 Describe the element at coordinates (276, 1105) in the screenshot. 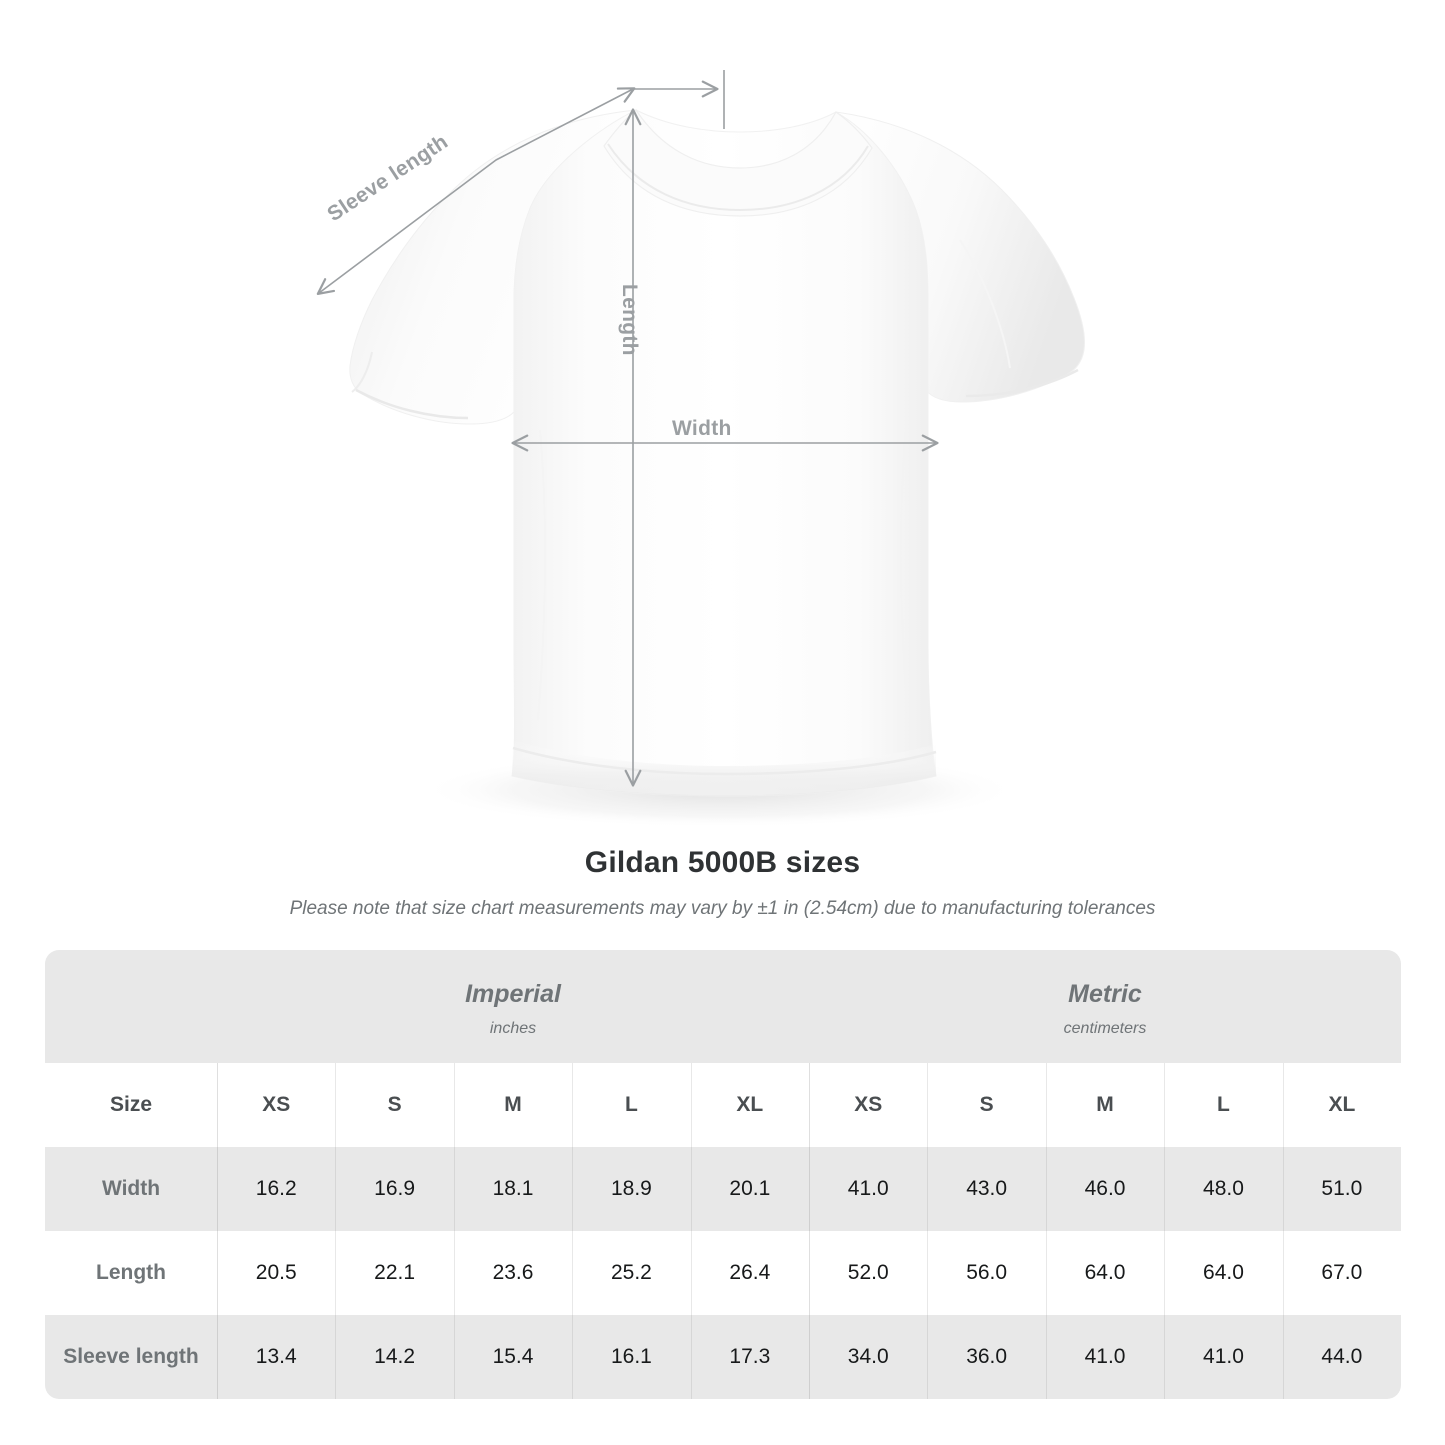

I see `col-header-imperial-xs: XS` at that location.